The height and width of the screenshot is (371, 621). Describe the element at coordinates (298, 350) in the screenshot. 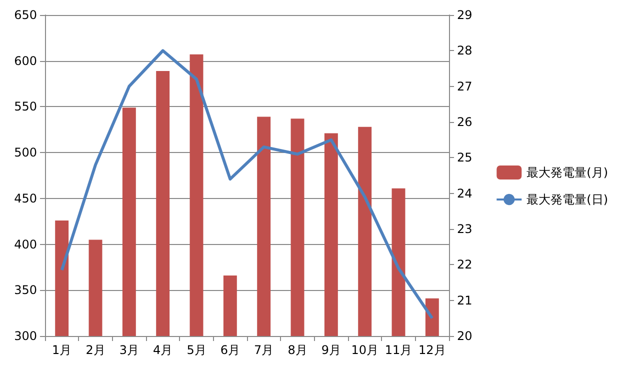

I see `x-tick-label: 8月` at that location.